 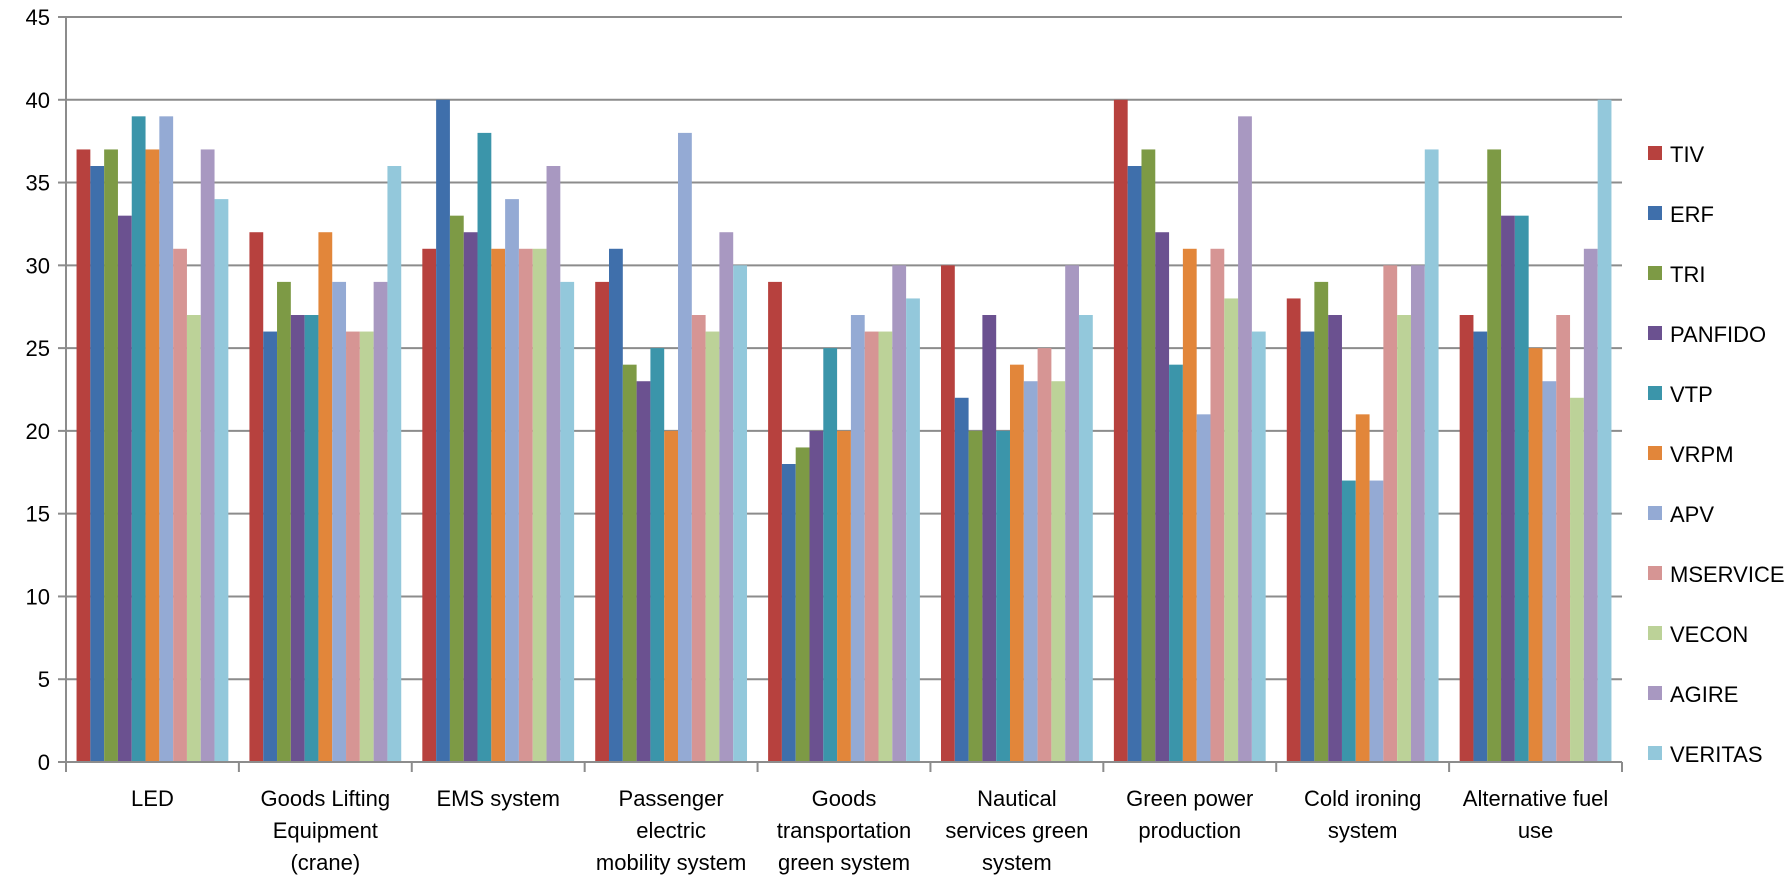 I want to click on x-category-label: system, so click(x=1017, y=862).